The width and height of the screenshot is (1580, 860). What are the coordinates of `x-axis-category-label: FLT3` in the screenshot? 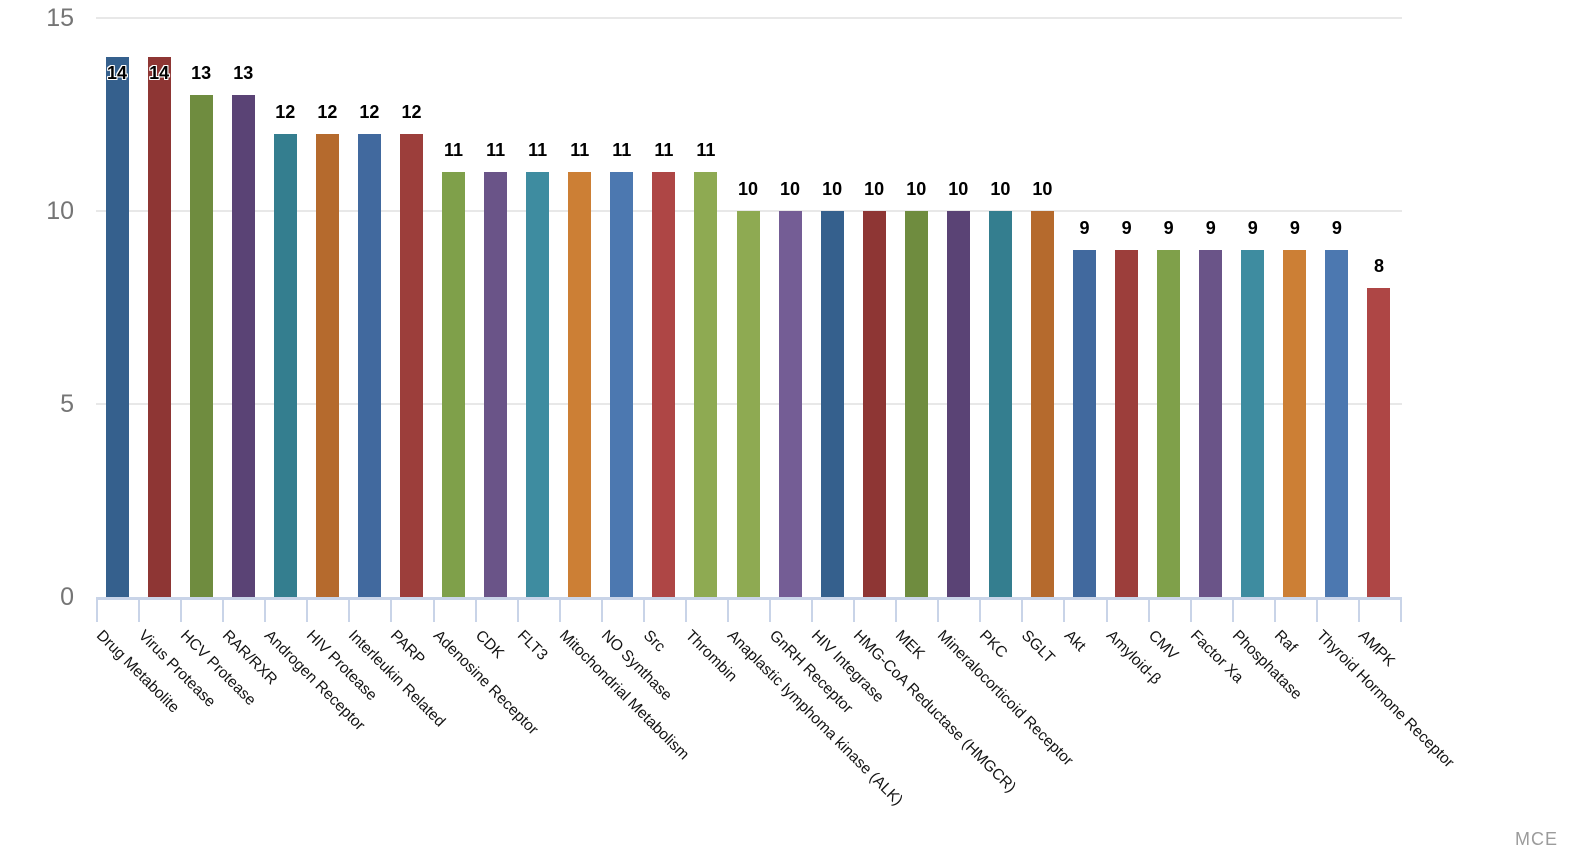 It's located at (532, 645).